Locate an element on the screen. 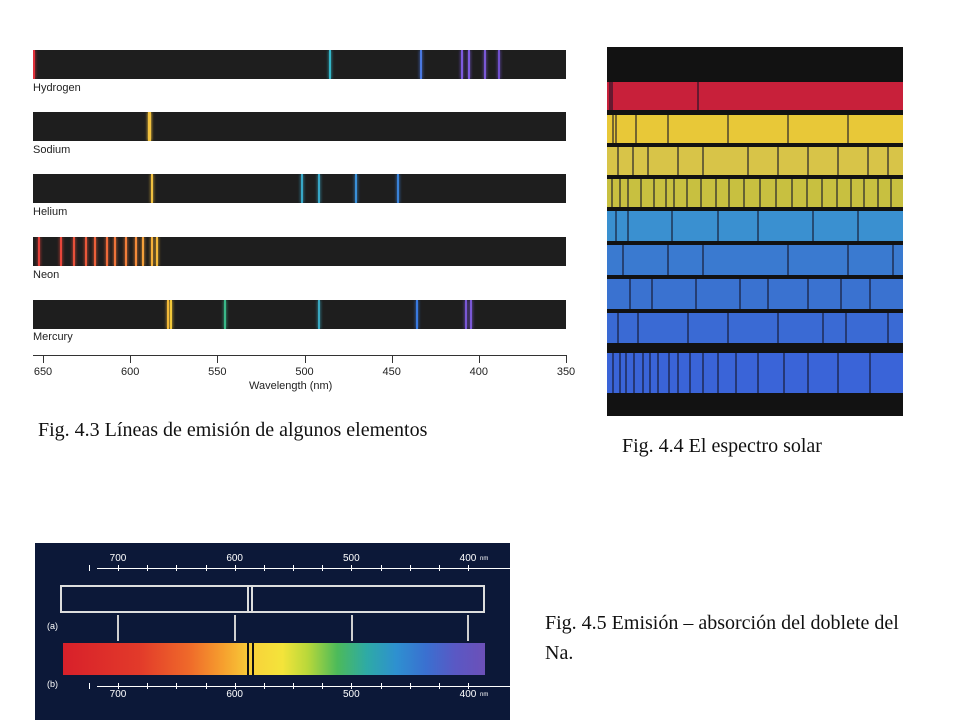 The width and height of the screenshot is (960, 720). emission-strip-helium is located at coordinates (299, 188).